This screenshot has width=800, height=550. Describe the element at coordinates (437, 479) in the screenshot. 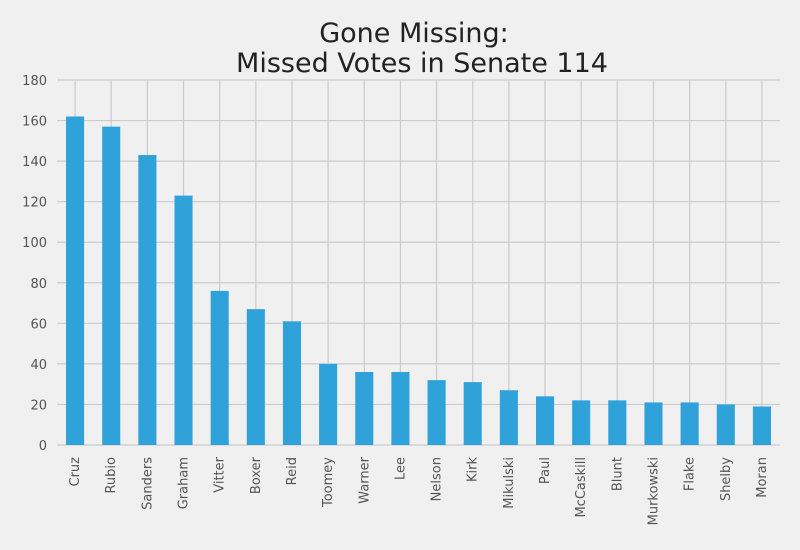

I see `x-tick-label: Nelson` at that location.